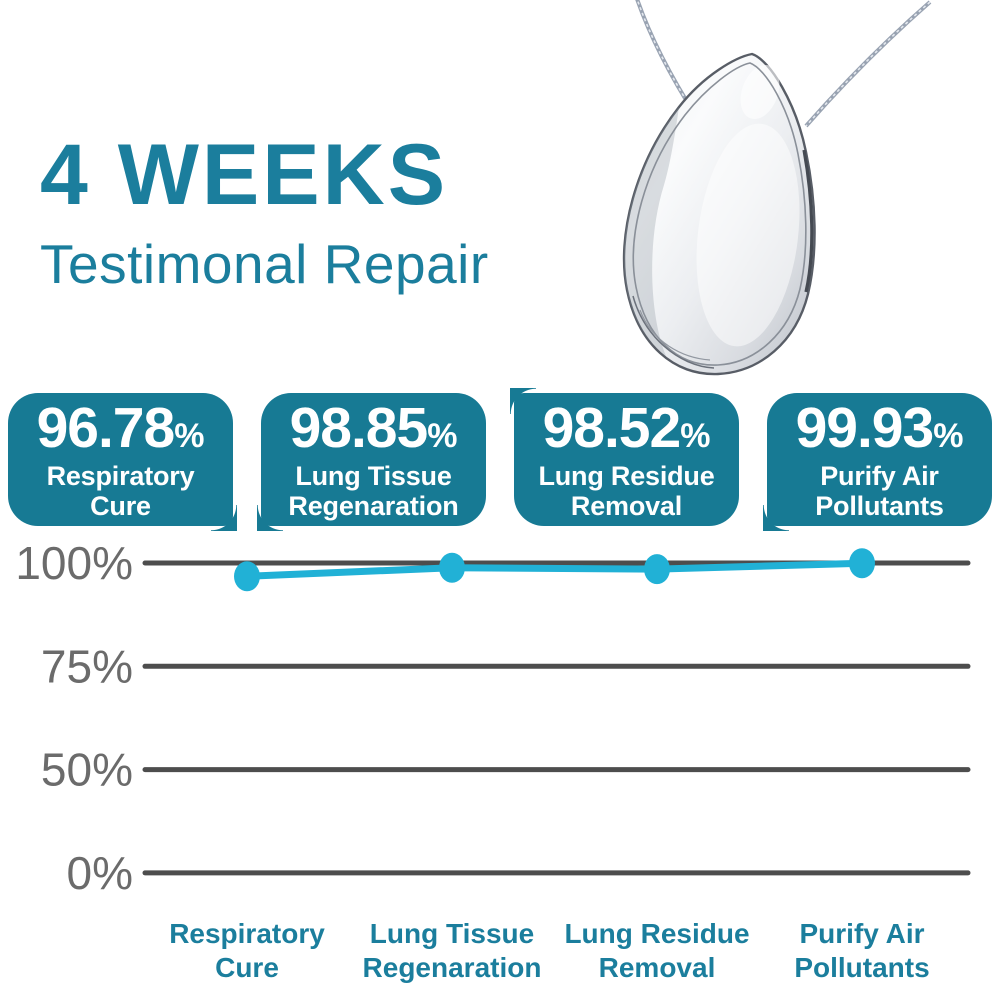  What do you see at coordinates (808, 221) in the screenshot?
I see `pendant-right-edge` at bounding box center [808, 221].